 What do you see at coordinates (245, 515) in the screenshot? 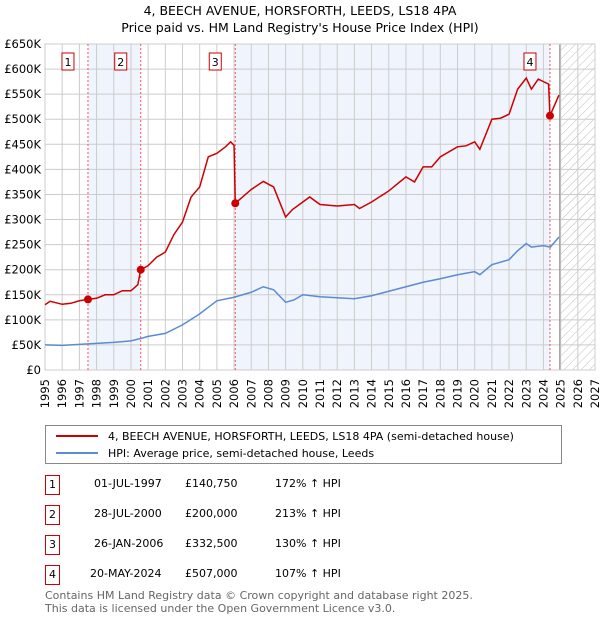
I see `sale-row: 2 28-JUL-2000 £200,000 213% ↑ HPI` at bounding box center [245, 515].